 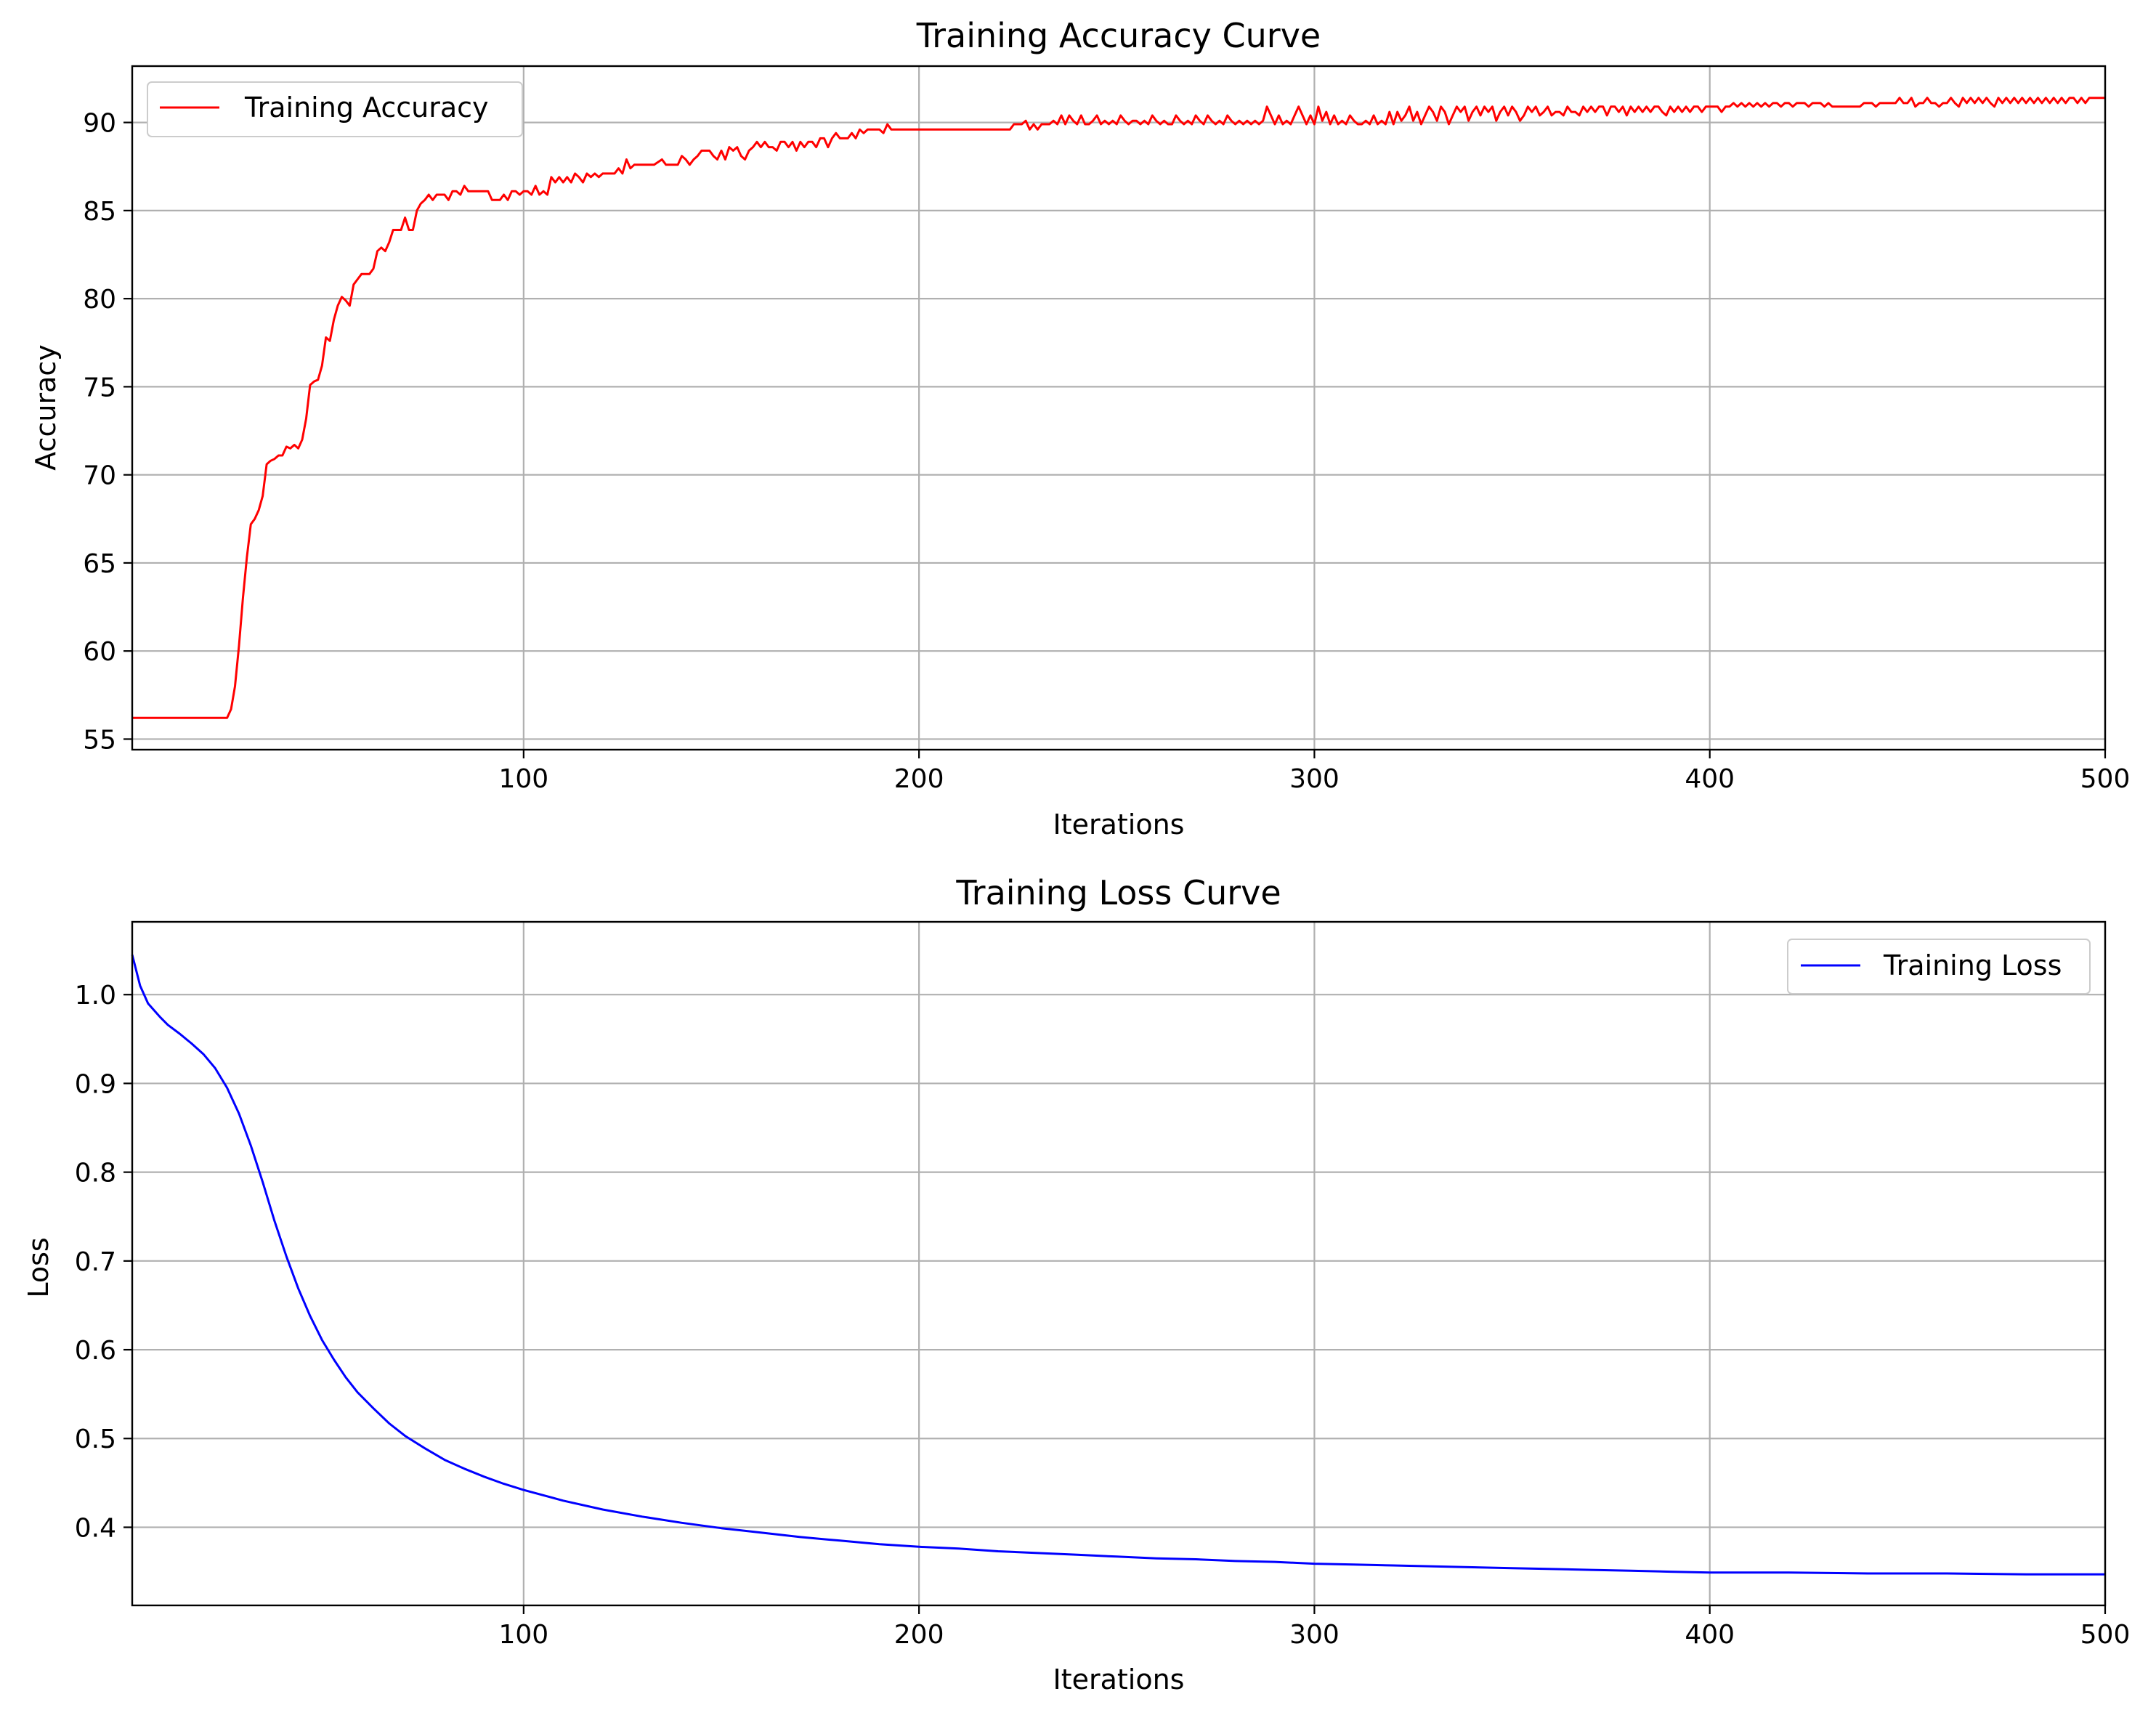 What do you see at coordinates (95, 1173) in the screenshot?
I see `y-tick-label: 0.8` at bounding box center [95, 1173].